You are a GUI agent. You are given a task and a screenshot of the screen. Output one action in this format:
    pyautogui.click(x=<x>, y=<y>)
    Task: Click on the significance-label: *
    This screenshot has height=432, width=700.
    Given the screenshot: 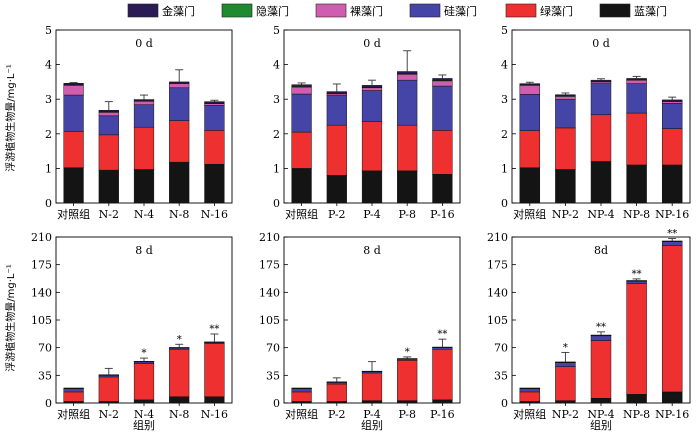 What is the action you would take?
    pyautogui.click(x=565, y=347)
    